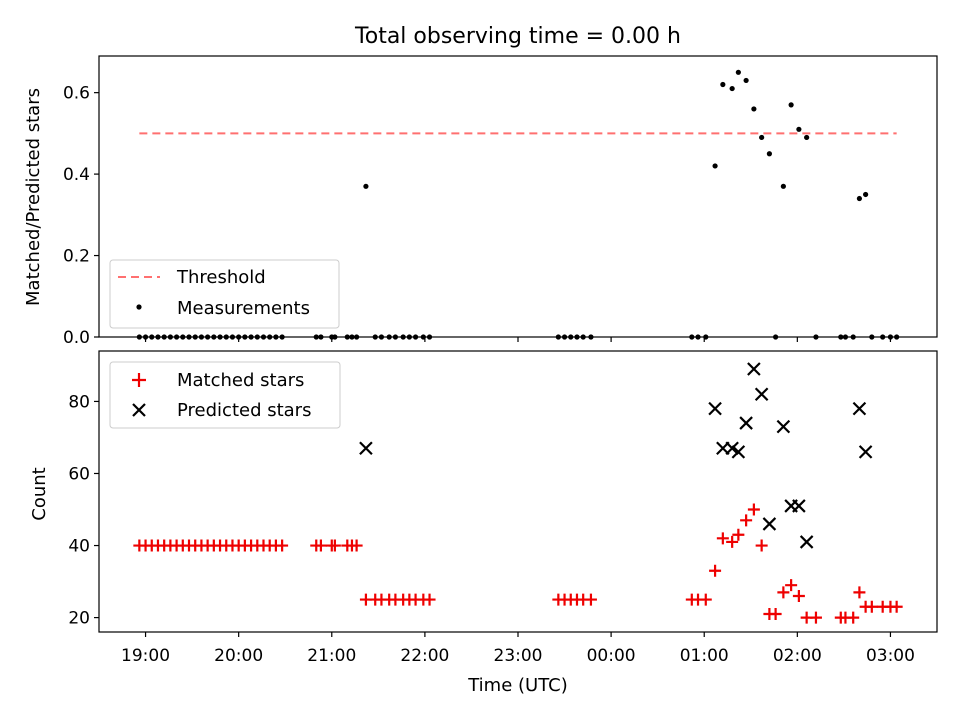 Image resolution: width=960 pixels, height=720 pixels. Describe the element at coordinates (243, 308) in the screenshot. I see `legend-measurements-label: Measurements` at that location.